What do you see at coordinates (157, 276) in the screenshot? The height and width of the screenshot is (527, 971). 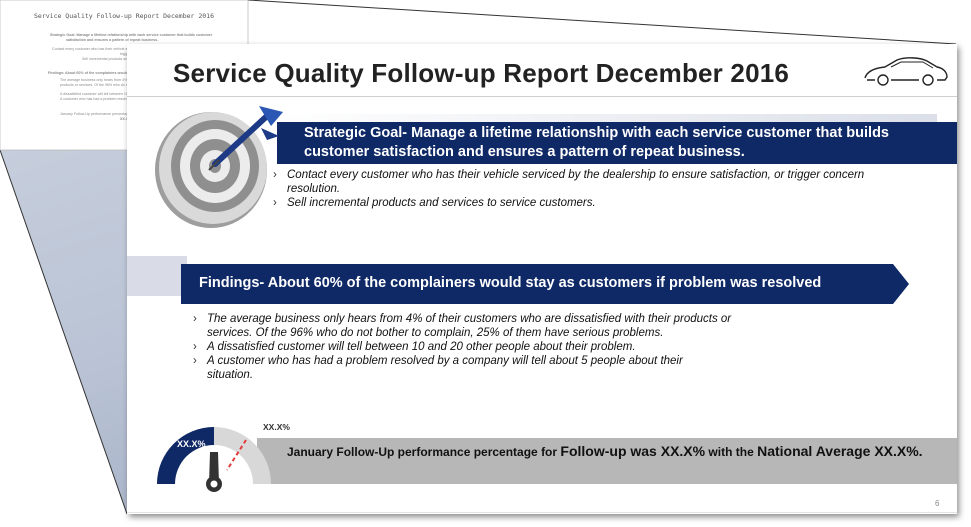 I see `findings-band-shadow` at bounding box center [157, 276].